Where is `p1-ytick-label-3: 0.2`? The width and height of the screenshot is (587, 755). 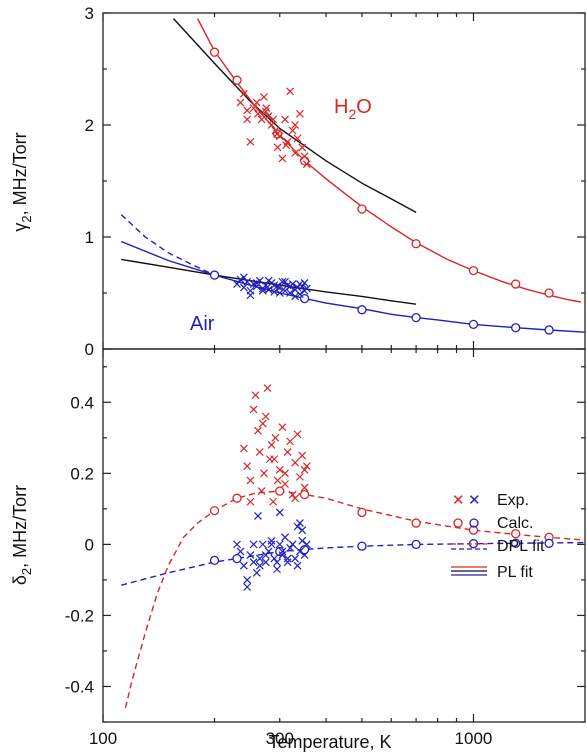
p1-ytick-label-3: 0.2 is located at coordinates (82, 473).